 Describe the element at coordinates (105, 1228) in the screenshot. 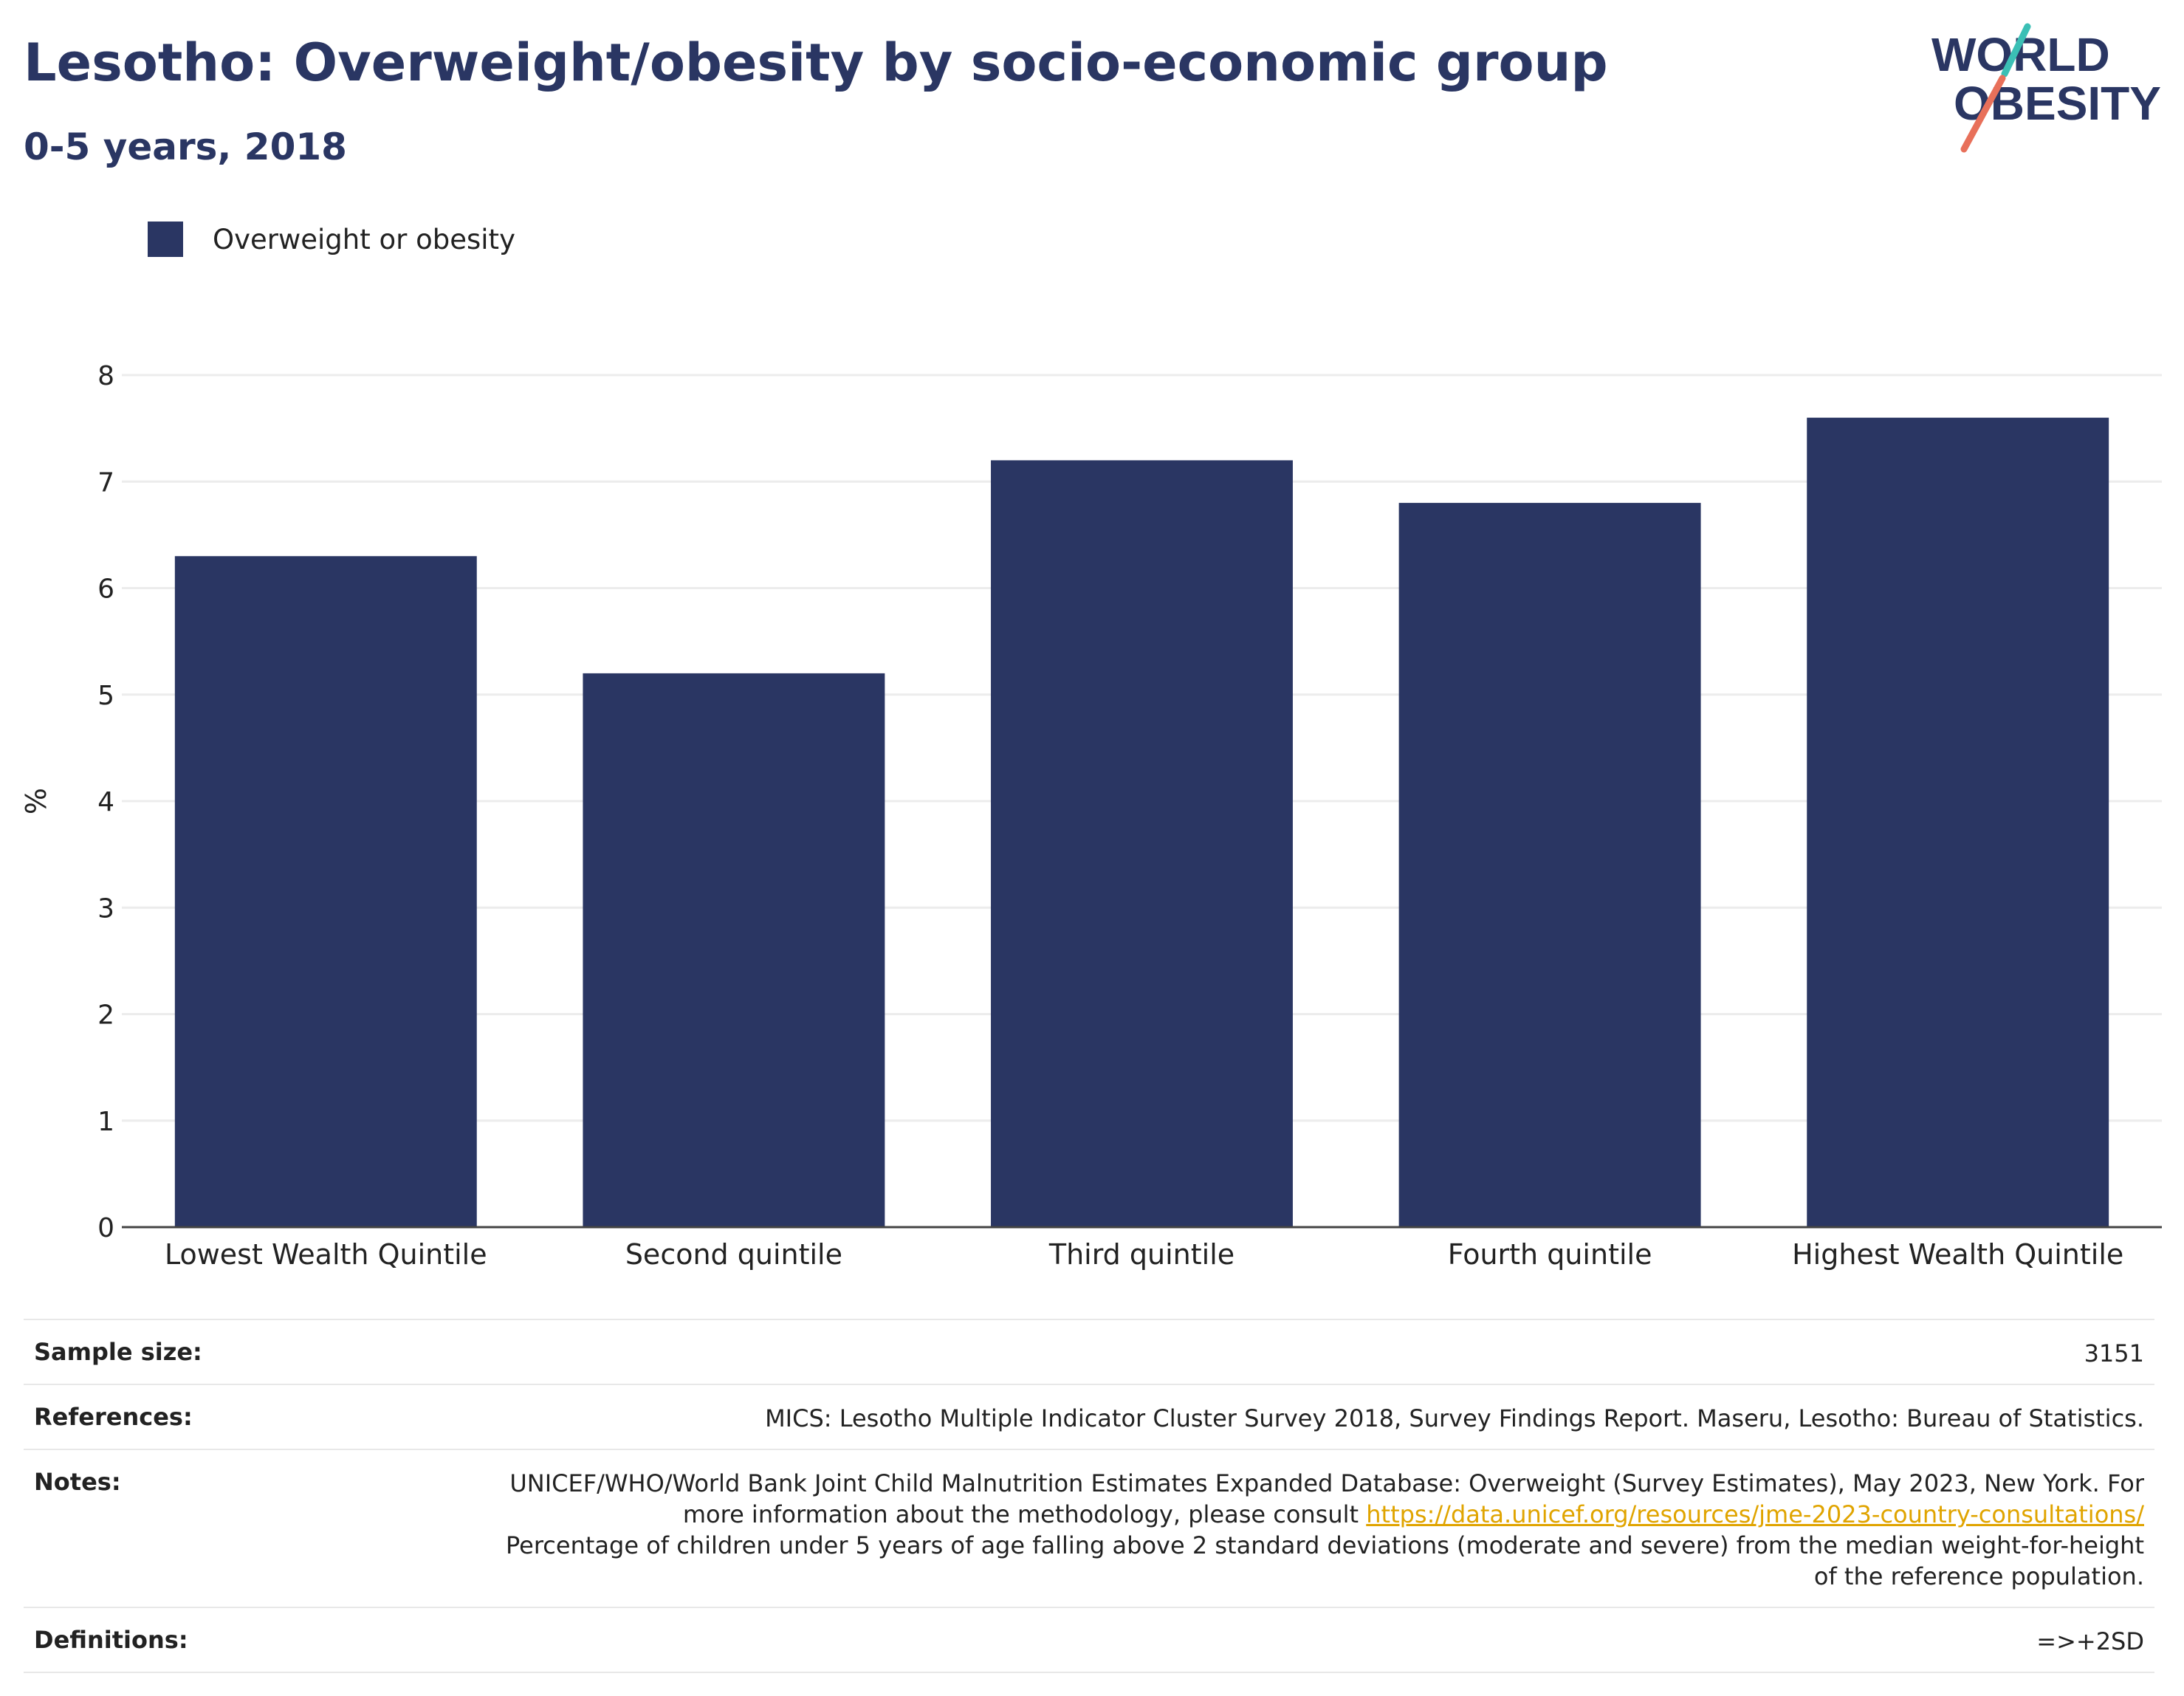

I see `y-tick-label: 0` at that location.